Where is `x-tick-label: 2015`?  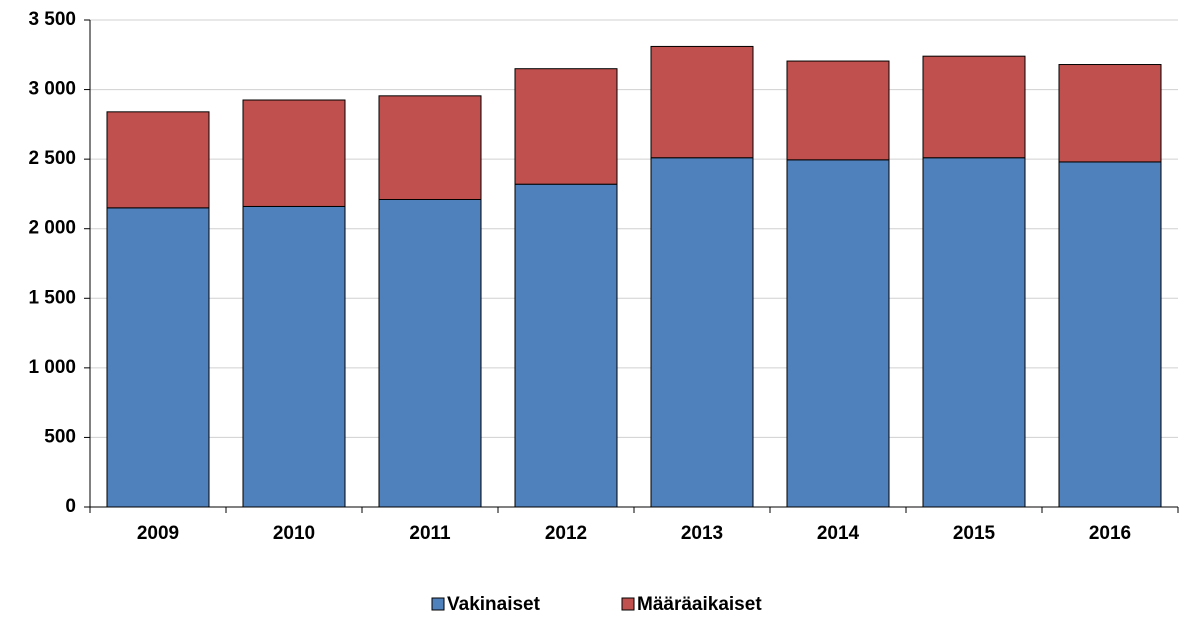
x-tick-label: 2015 is located at coordinates (974, 533).